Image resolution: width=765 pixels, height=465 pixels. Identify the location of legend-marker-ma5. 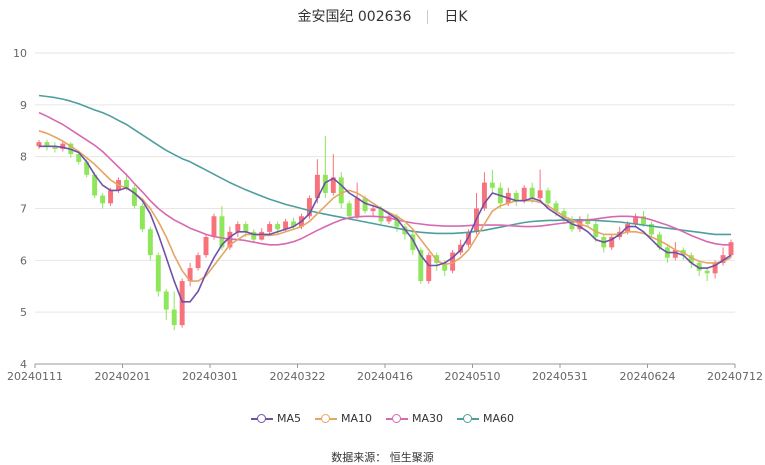
(261, 418).